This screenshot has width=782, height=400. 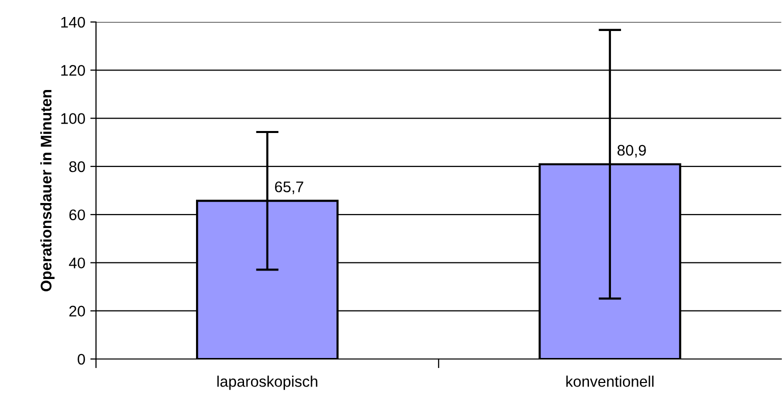 What do you see at coordinates (76, 263) in the screenshot?
I see `y-tick-label: 40` at bounding box center [76, 263].